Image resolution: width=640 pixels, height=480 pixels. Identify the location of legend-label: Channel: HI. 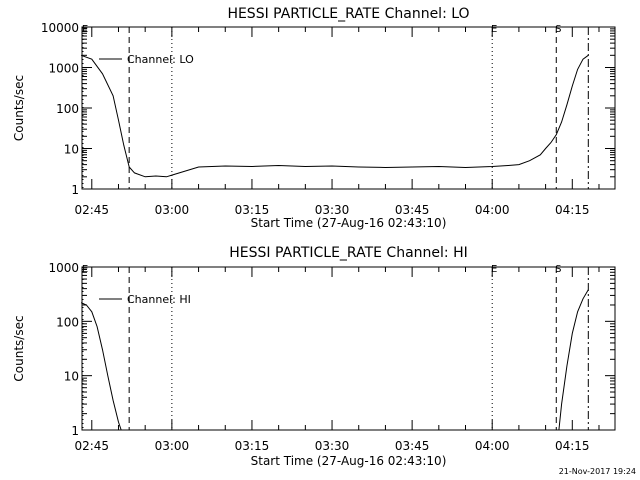
(159, 299).